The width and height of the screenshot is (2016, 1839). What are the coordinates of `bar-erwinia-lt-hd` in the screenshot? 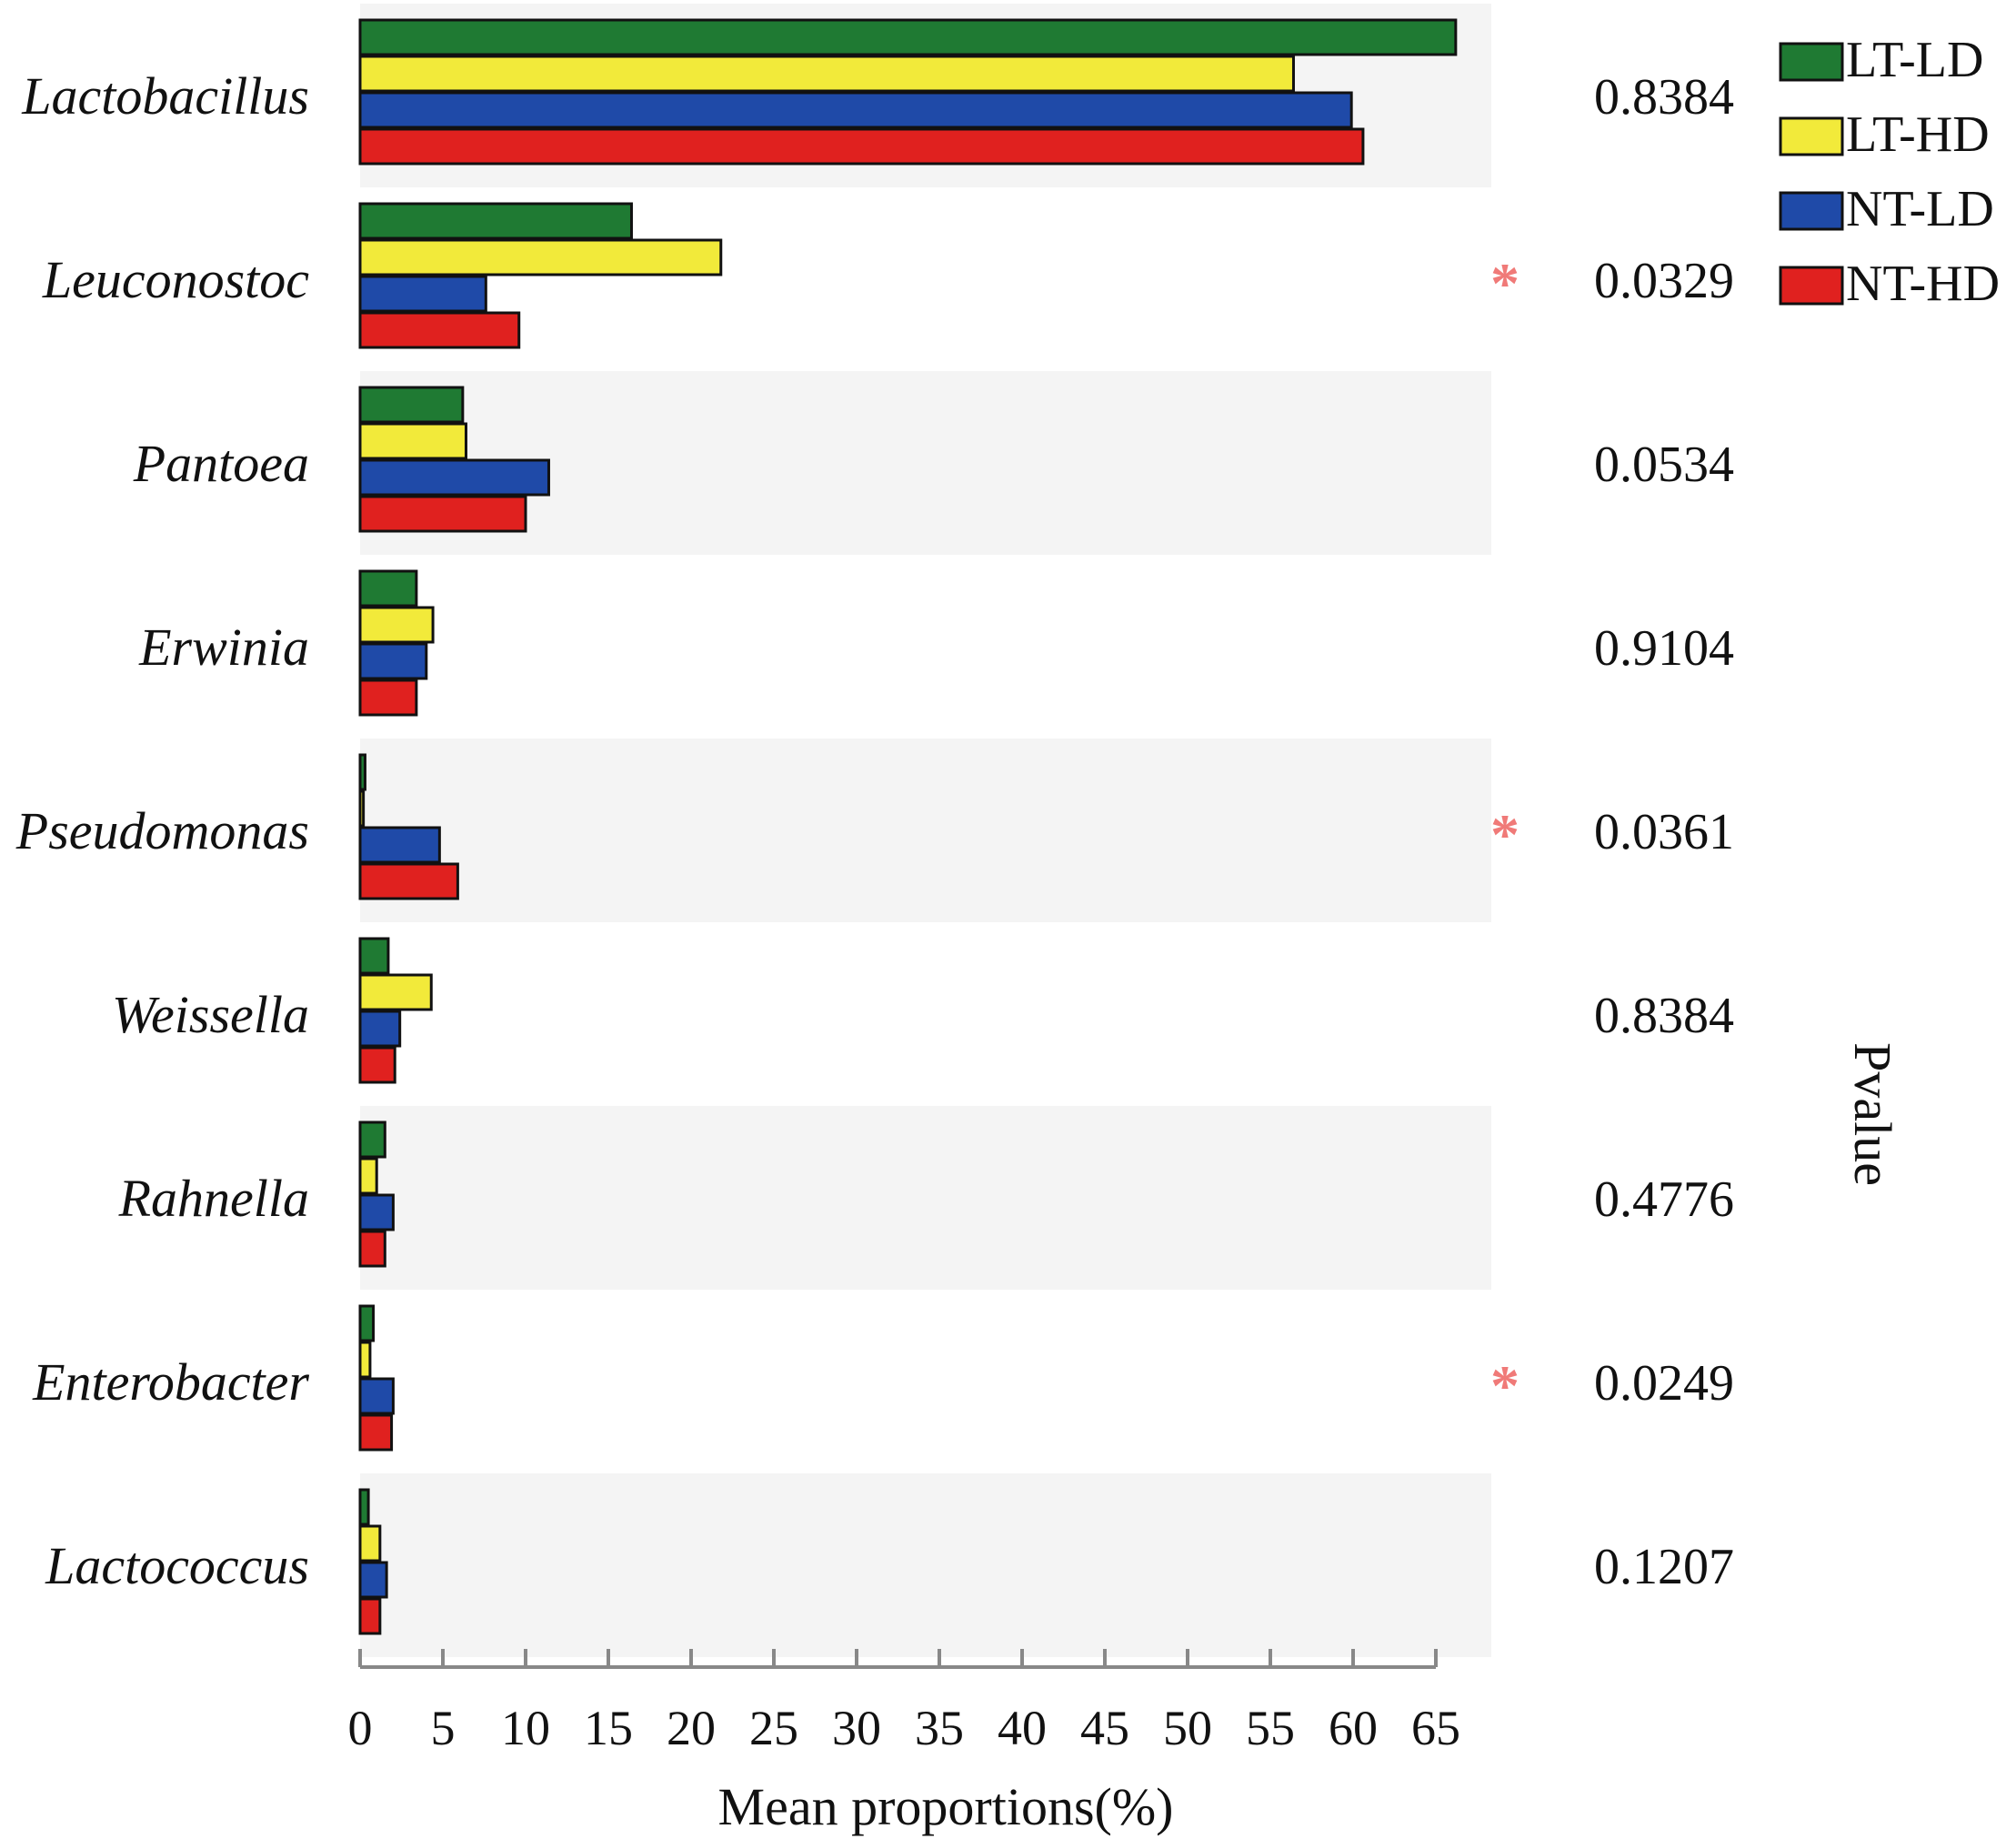 It's located at (396, 625).